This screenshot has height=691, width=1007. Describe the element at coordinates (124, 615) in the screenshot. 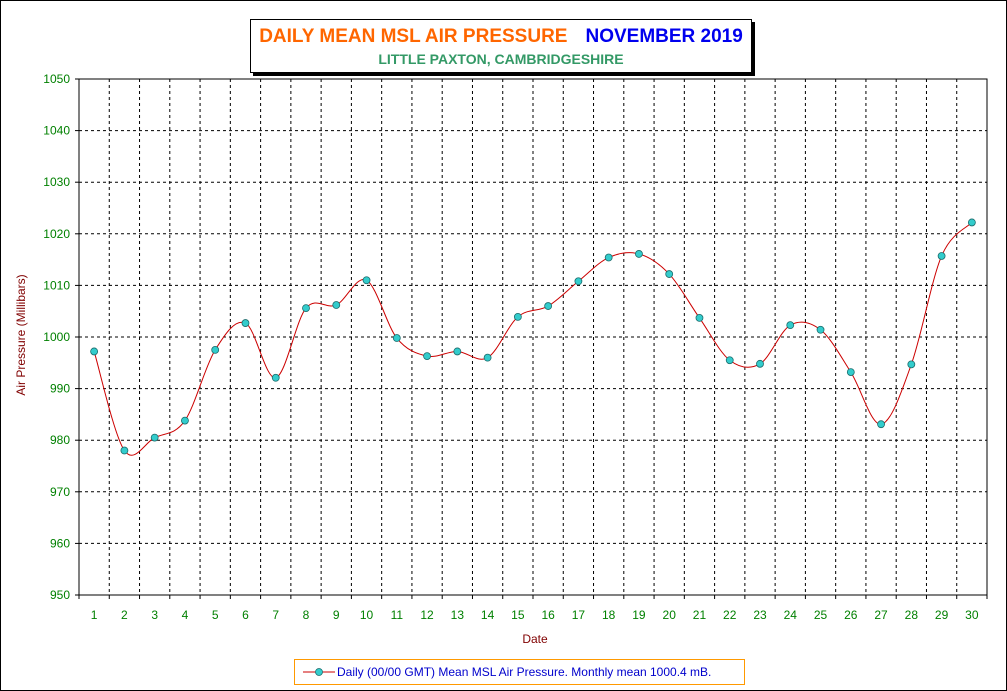

I see `x-tick-label: 2` at that location.